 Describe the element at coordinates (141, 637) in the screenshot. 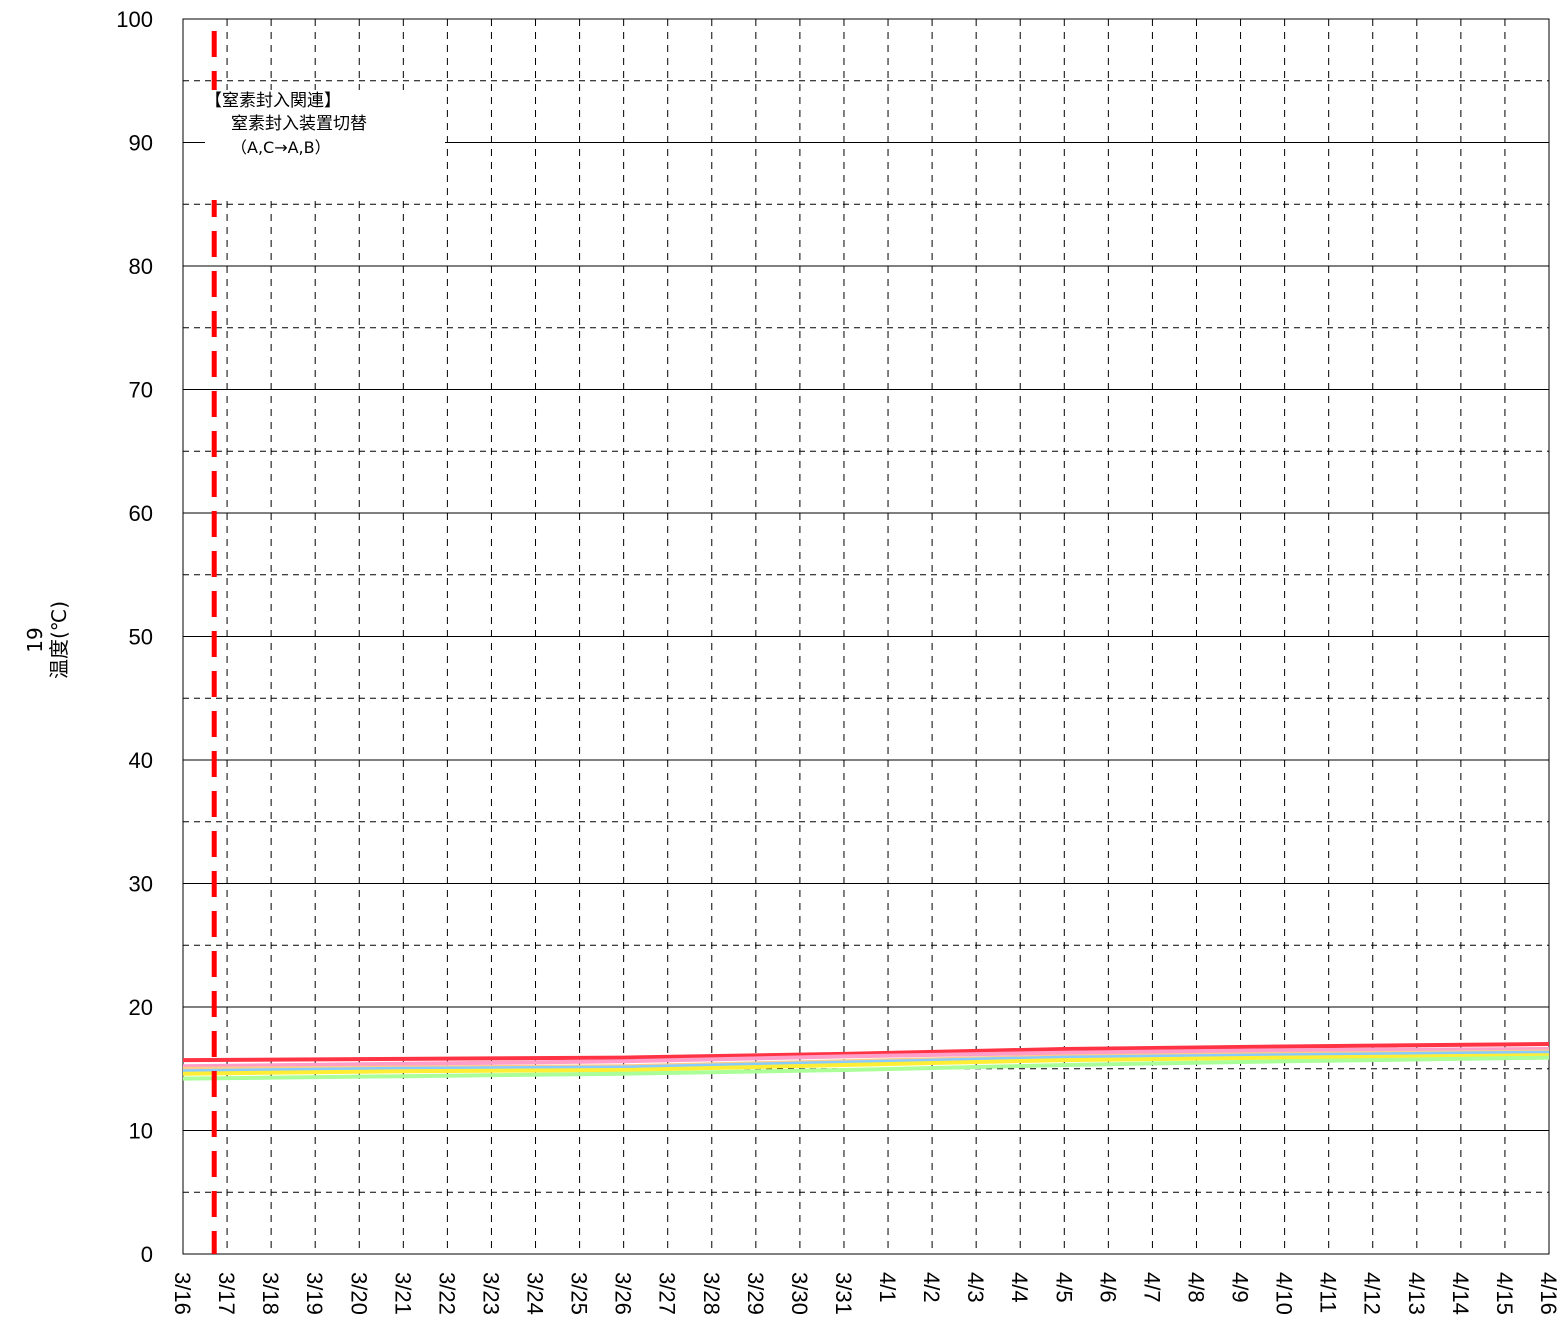

I see `y-tick-label: 50` at that location.